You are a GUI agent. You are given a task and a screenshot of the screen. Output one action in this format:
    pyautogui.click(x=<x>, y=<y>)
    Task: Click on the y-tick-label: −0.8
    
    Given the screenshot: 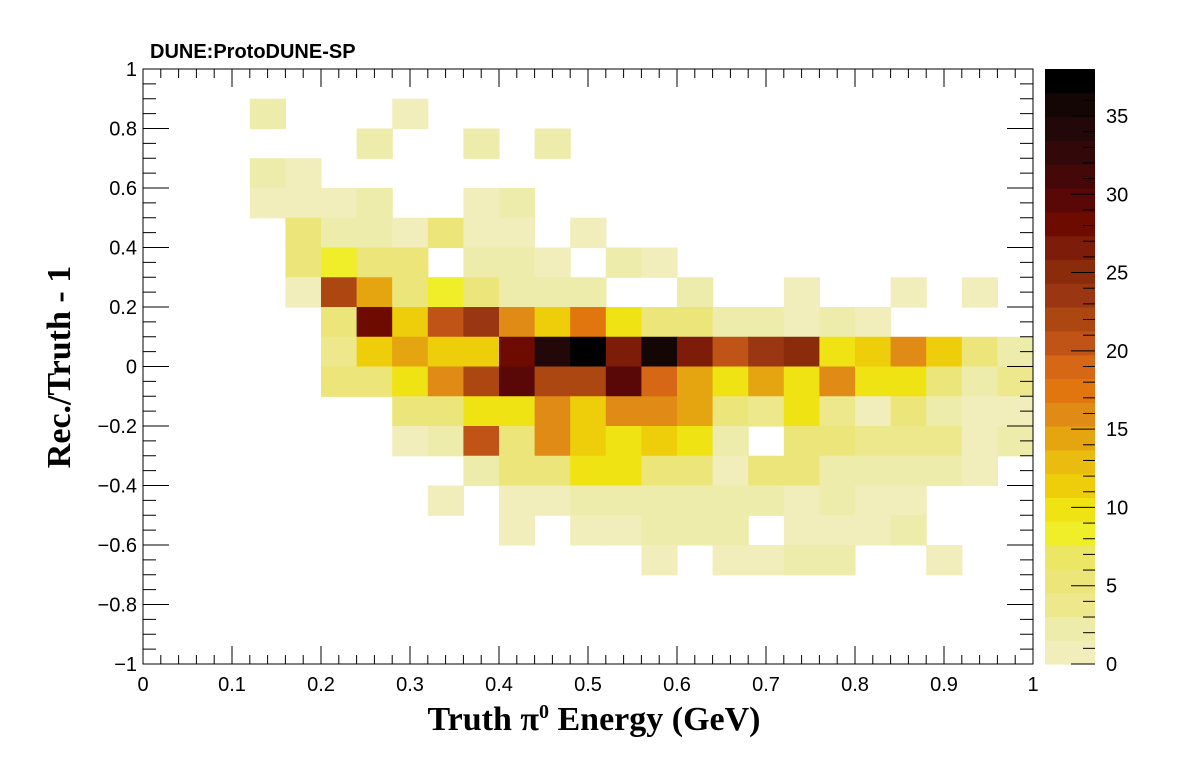 What is the action you would take?
    pyautogui.click(x=117, y=606)
    